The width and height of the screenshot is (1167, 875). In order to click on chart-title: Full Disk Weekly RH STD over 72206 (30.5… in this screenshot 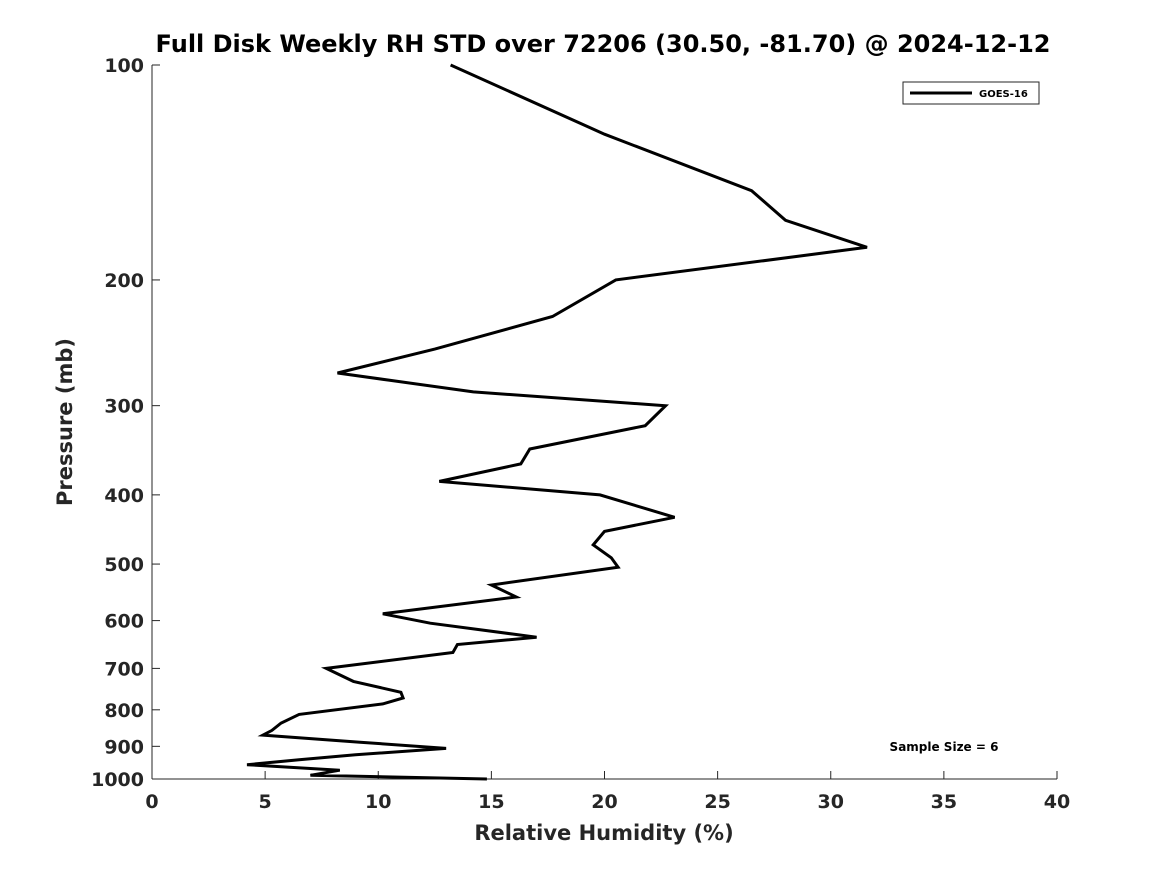, I will do `click(603, 44)`.